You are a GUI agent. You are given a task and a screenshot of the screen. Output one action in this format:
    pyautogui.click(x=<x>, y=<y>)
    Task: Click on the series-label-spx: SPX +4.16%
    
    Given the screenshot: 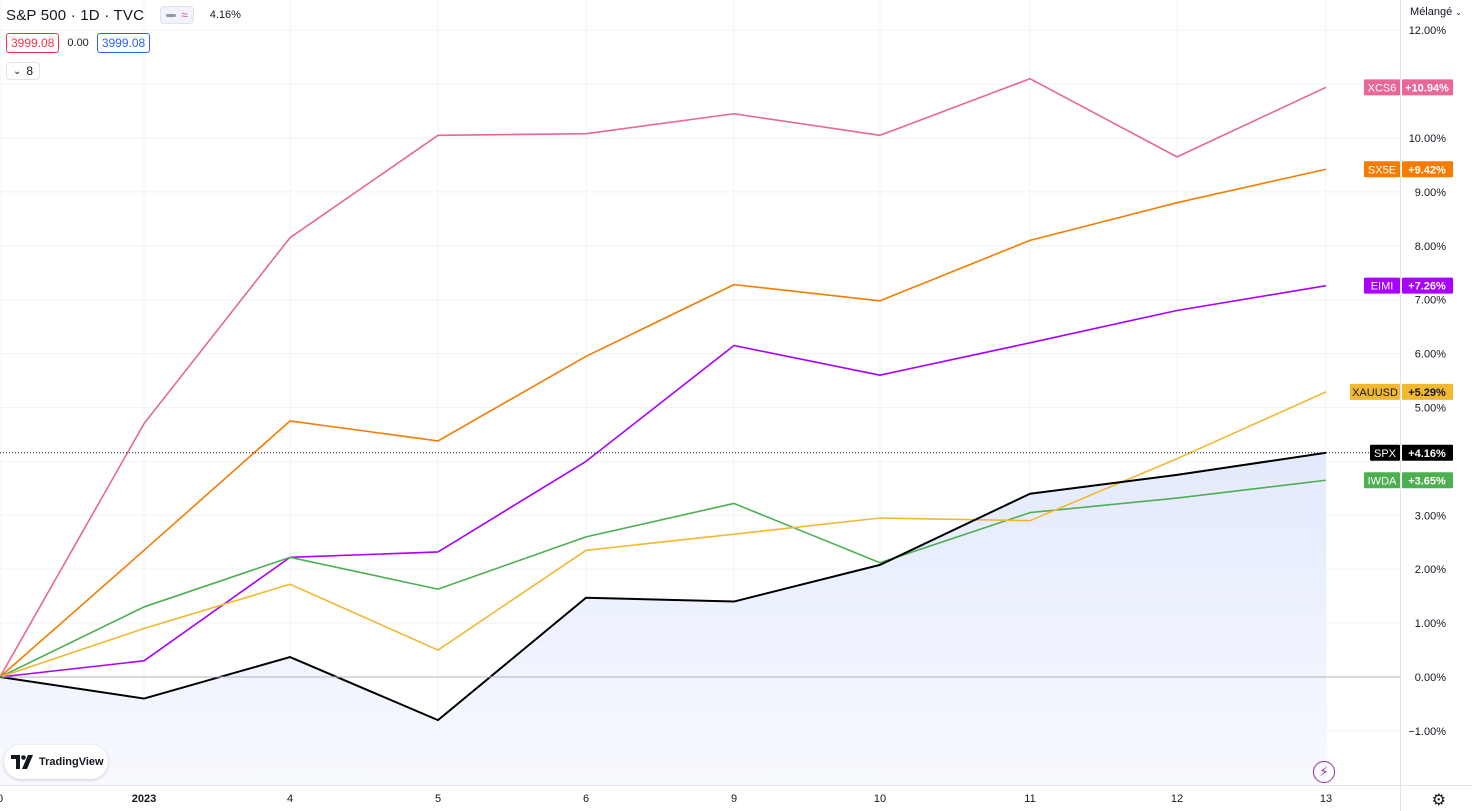 What is the action you would take?
    pyautogui.click(x=1411, y=452)
    